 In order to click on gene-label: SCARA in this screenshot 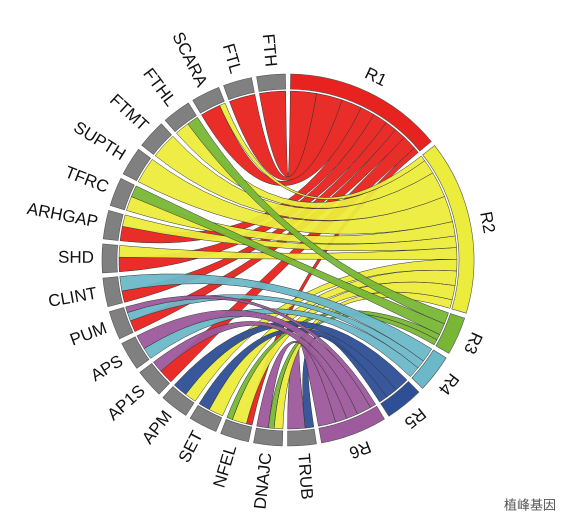, I will do `click(189, 60)`.